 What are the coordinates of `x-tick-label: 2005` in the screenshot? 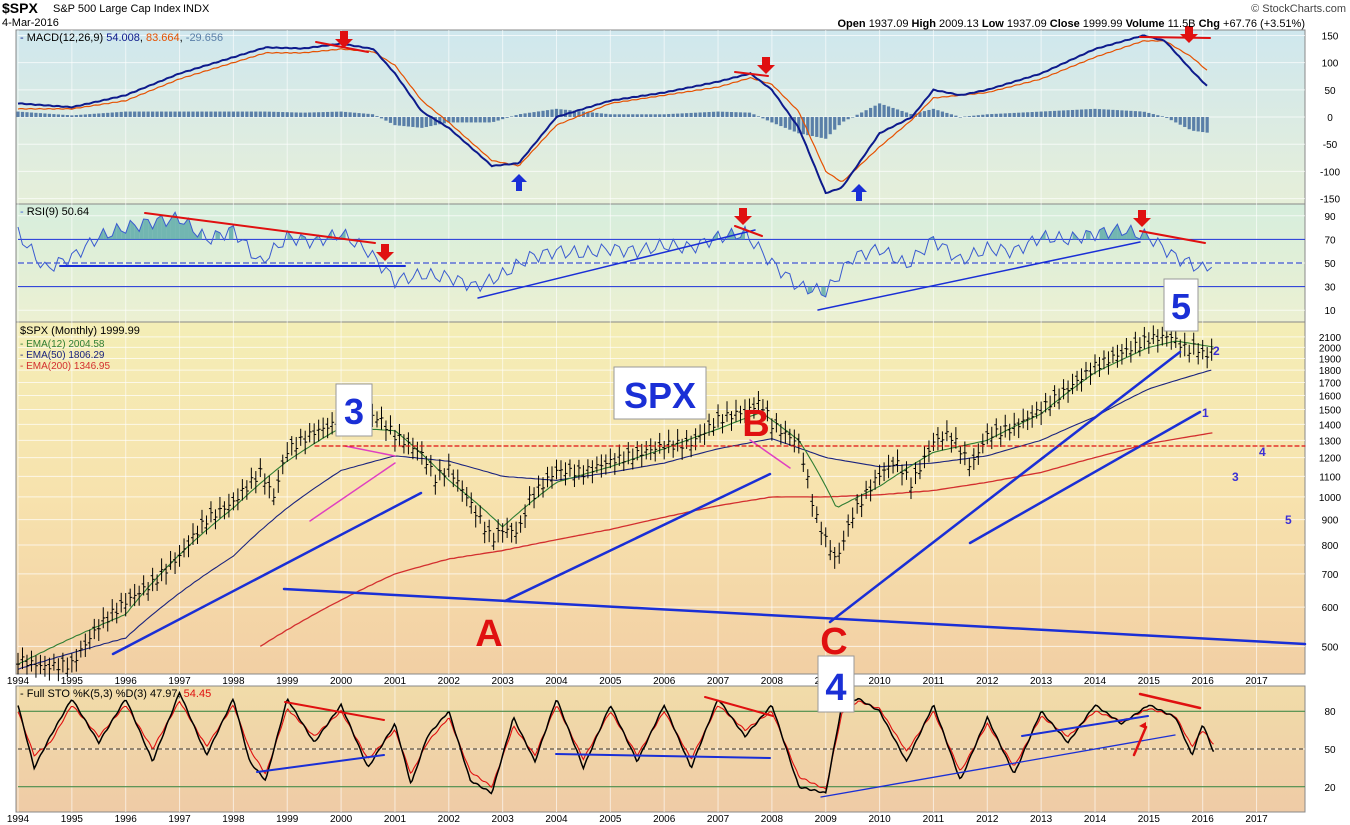 It's located at (610, 681).